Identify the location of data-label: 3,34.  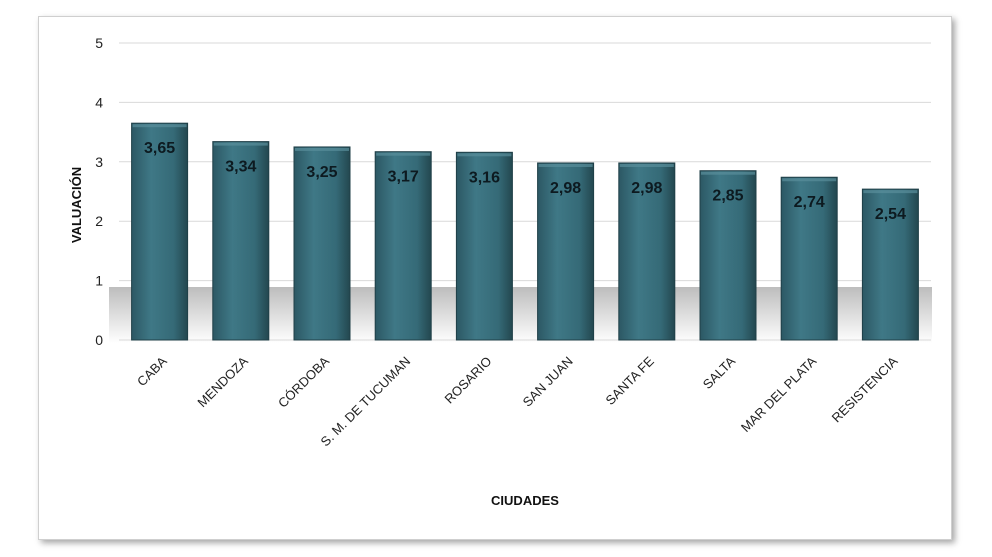
(240, 167).